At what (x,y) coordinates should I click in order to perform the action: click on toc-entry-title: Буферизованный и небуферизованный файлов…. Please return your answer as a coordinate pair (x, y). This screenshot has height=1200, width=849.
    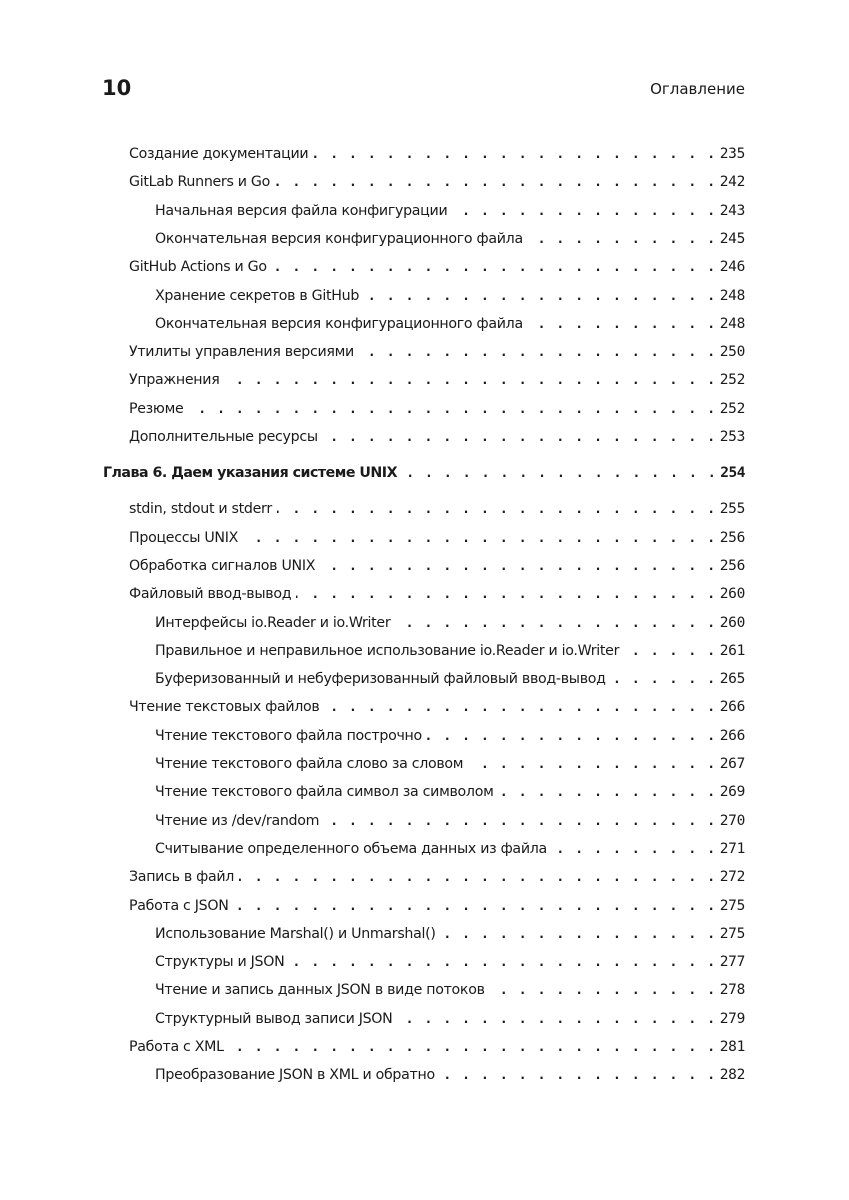
    Looking at the image, I should click on (380, 679).